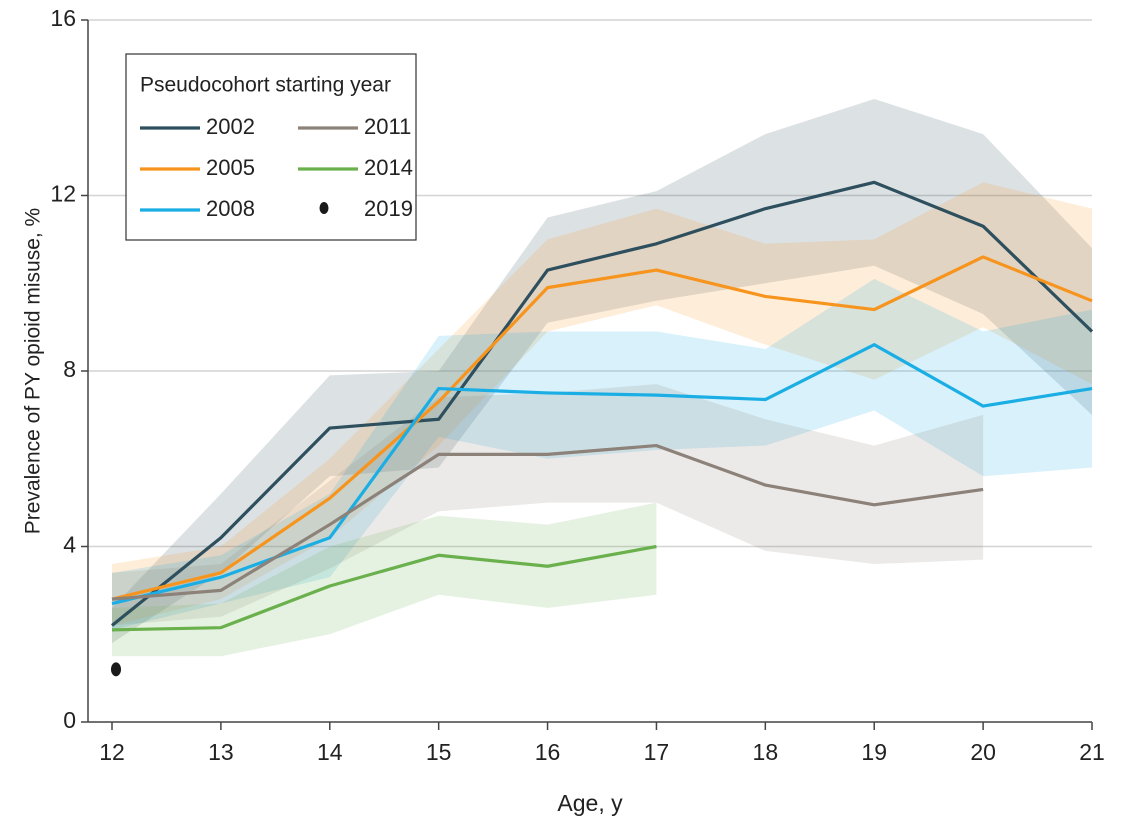 The width and height of the screenshot is (1125, 825). Describe the element at coordinates (69, 545) in the screenshot. I see `y-tick-label: 4` at that location.